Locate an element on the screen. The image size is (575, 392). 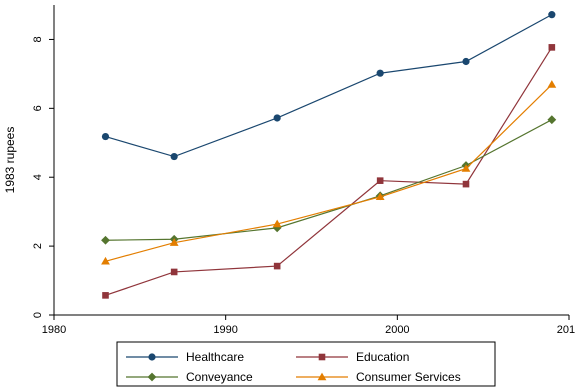
legend-item: Consumer Services is located at coordinates (378, 377).